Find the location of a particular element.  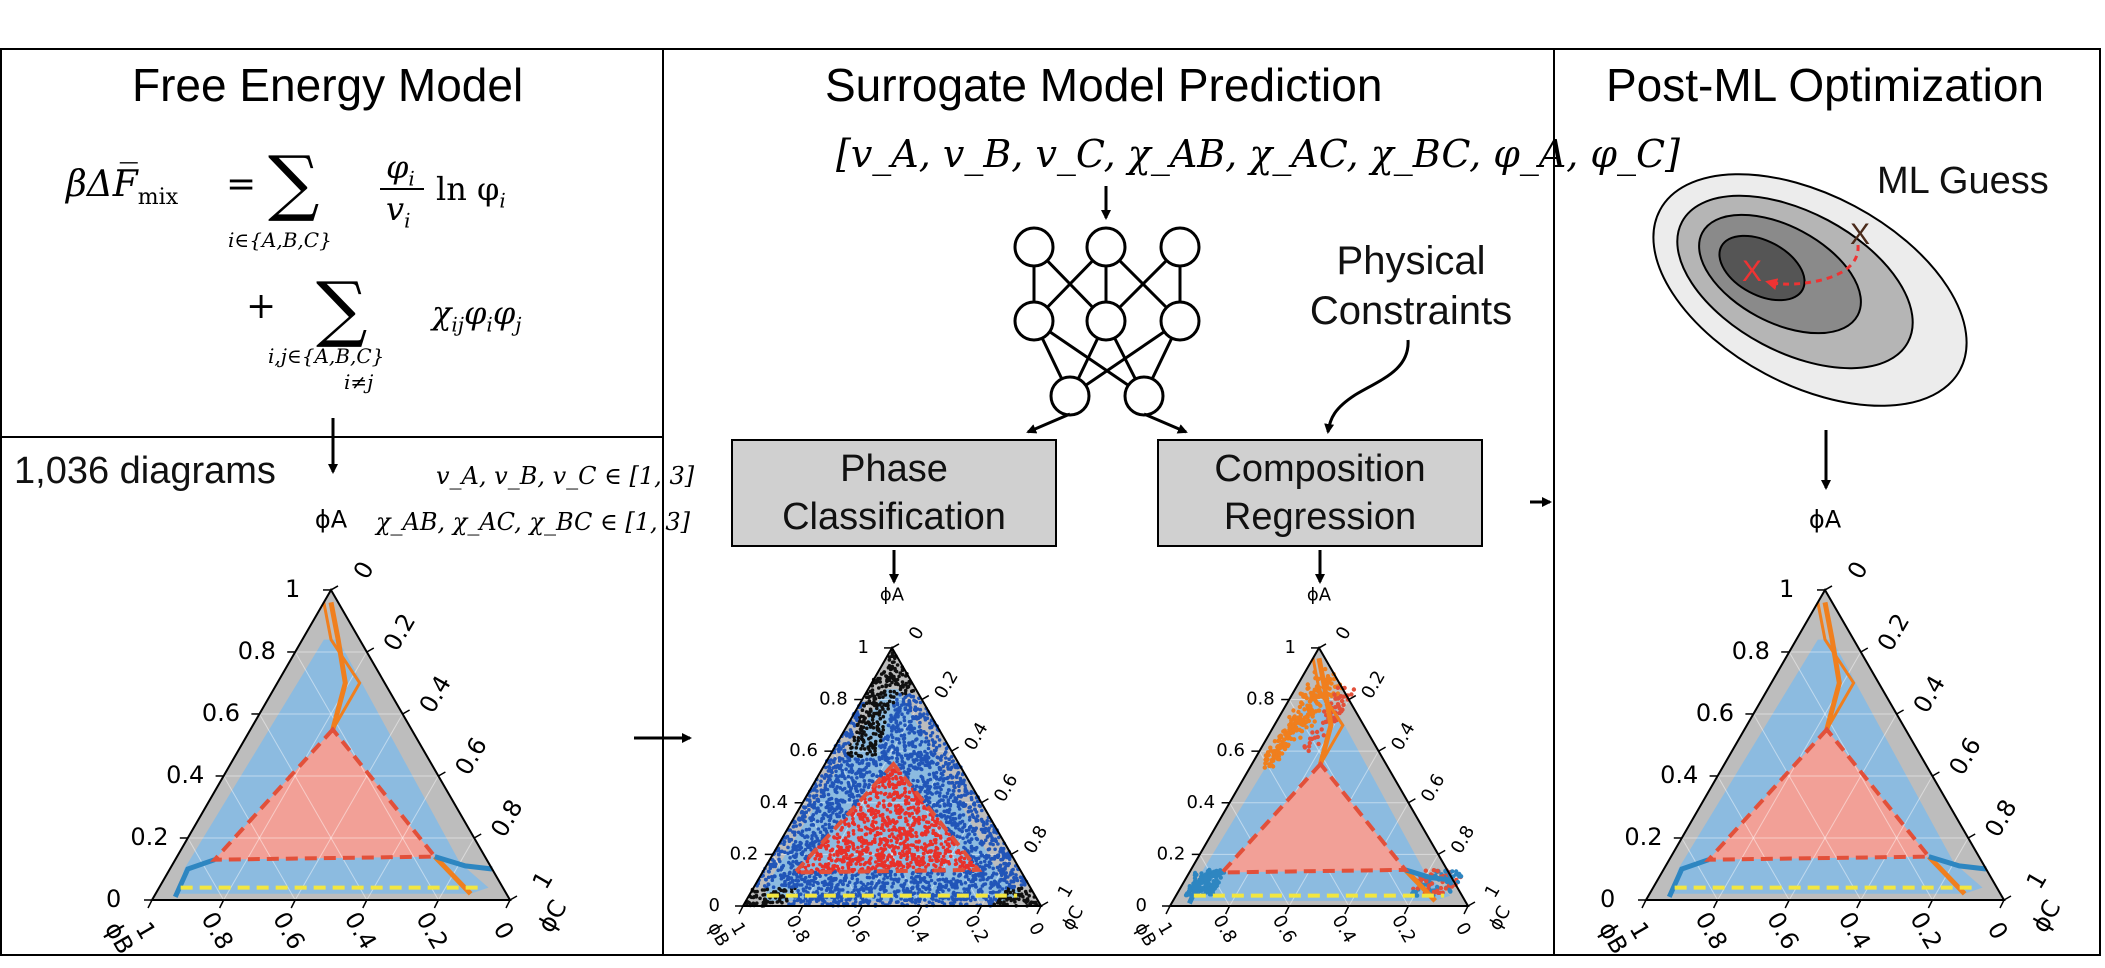

binodal-line is located at coordinates (1836, 666).